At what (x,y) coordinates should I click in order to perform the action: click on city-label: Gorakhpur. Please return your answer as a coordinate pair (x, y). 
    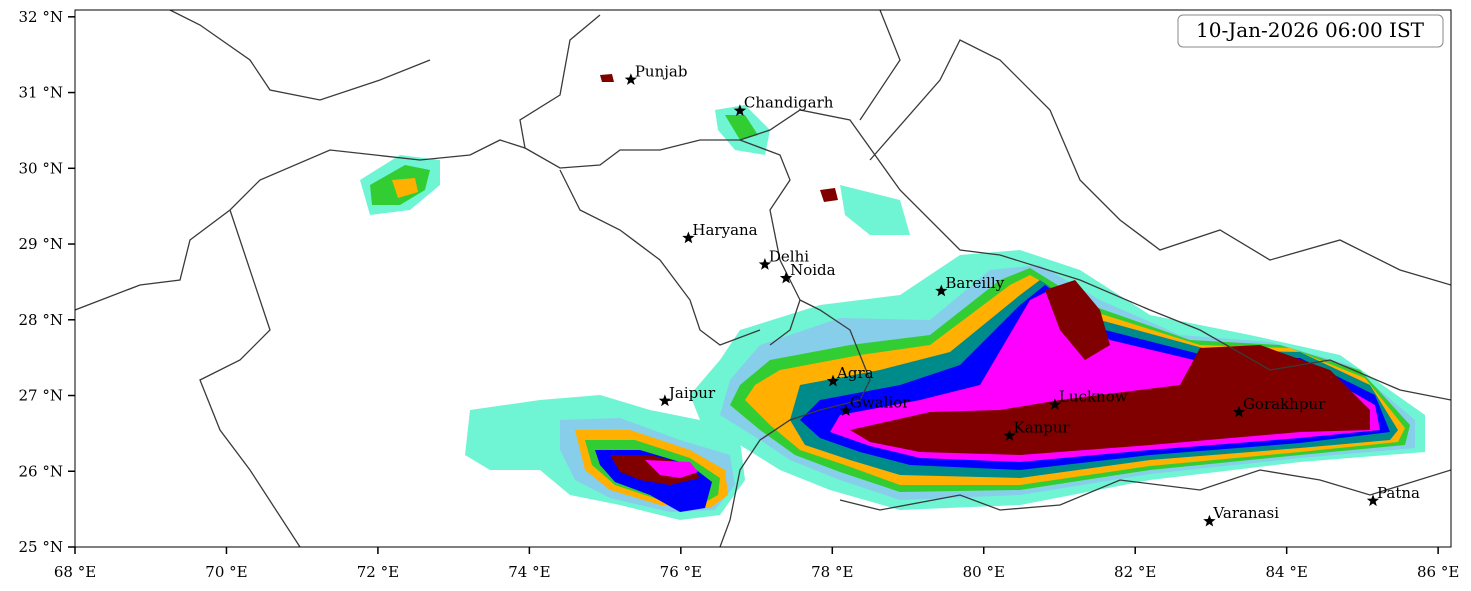
    Looking at the image, I should click on (1284, 404).